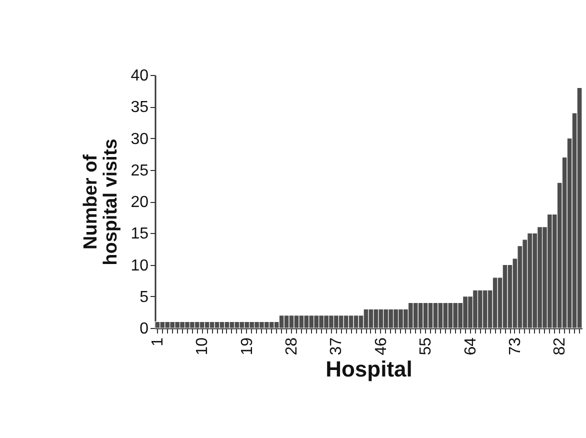 This screenshot has width=586, height=438. What do you see at coordinates (139, 234) in the screenshot?
I see `y-tick-label: 15` at bounding box center [139, 234].